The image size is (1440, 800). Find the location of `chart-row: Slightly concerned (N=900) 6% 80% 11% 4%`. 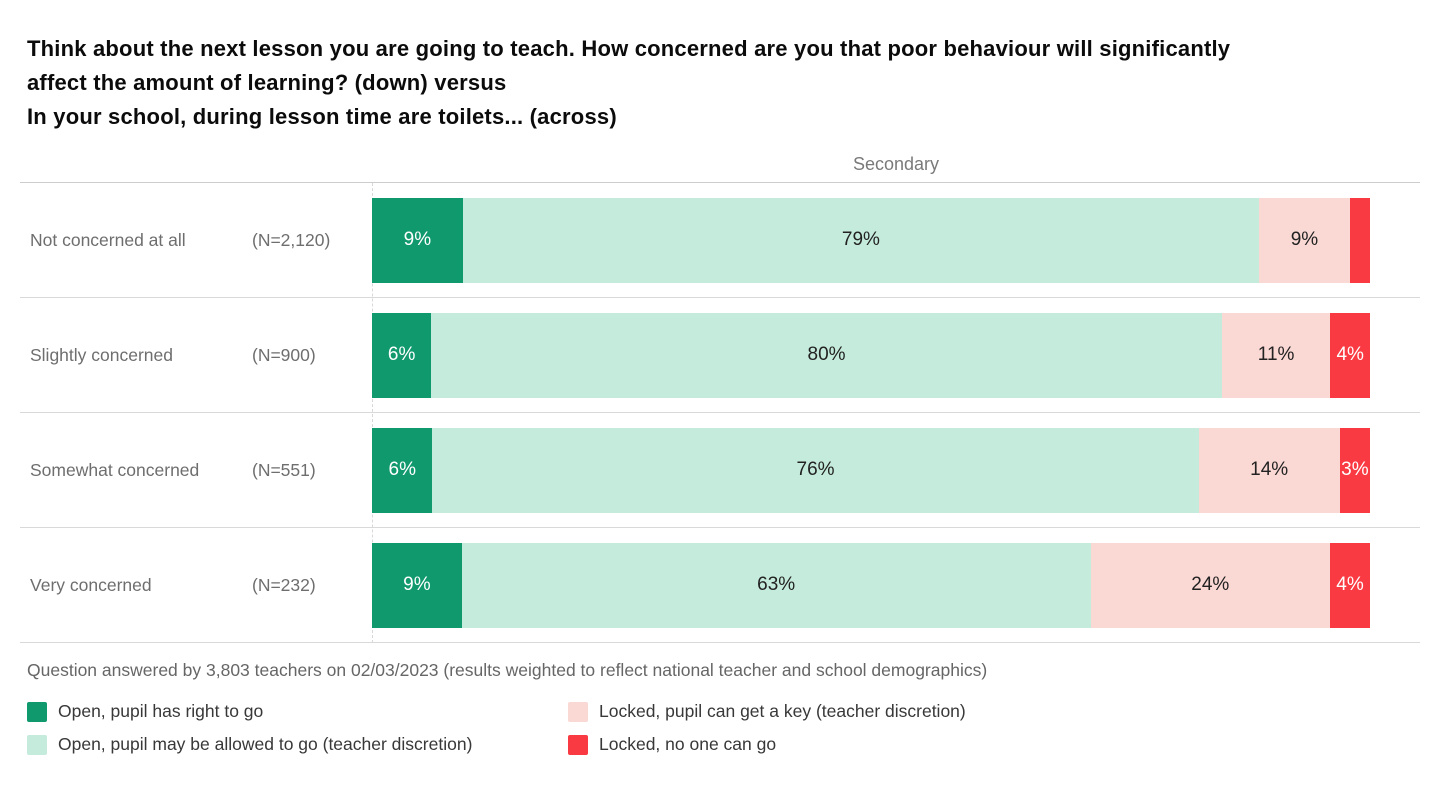

chart-row: Slightly concerned (N=900) 6% 80% 11% 4% is located at coordinates (720, 355).